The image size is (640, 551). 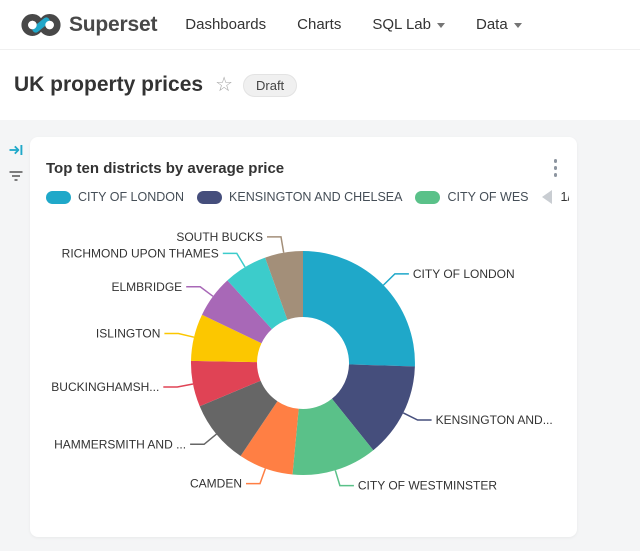 What do you see at coordinates (16, 176) in the screenshot?
I see `filter-icon` at bounding box center [16, 176].